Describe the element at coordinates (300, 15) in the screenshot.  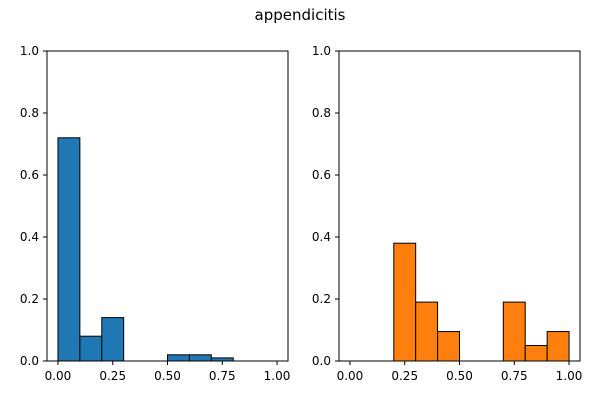
I see `figure-title: appendicitis` at that location.